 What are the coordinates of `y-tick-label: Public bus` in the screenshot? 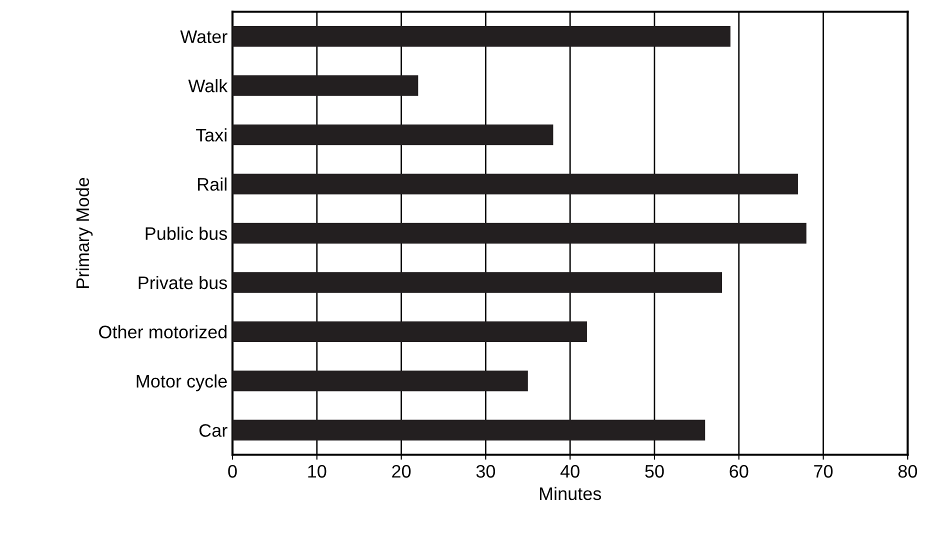 It's located at (186, 233).